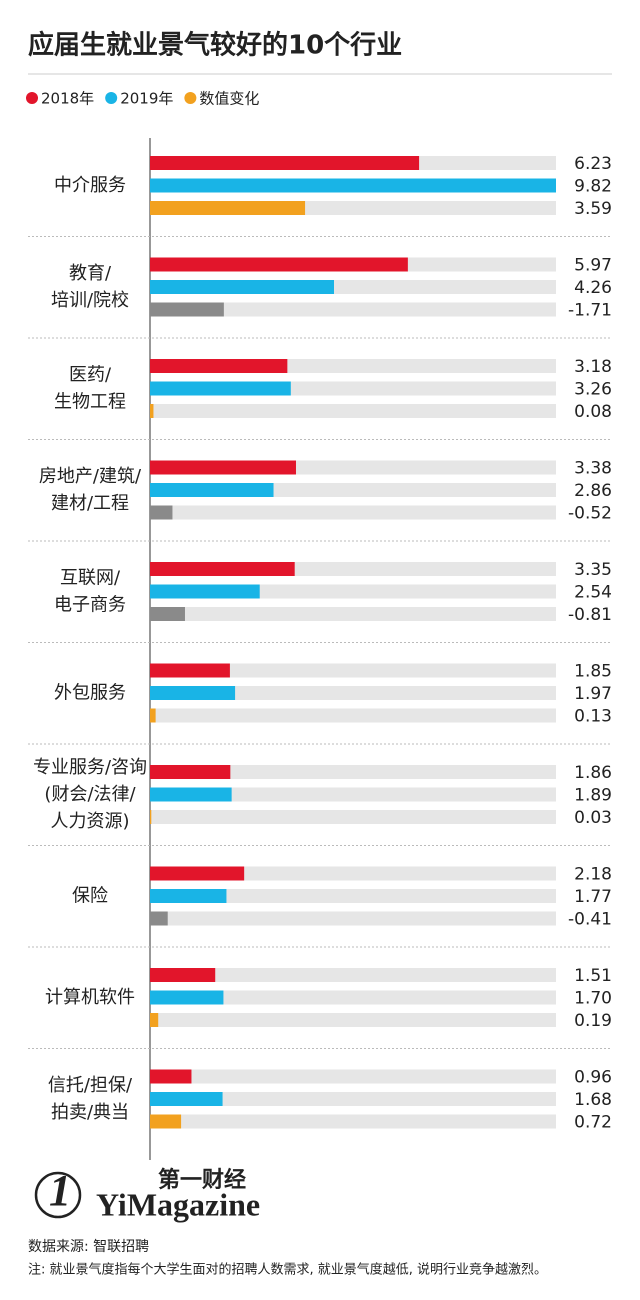  Describe the element at coordinates (590, 920) in the screenshot. I see `value-label: -0.41` at that location.